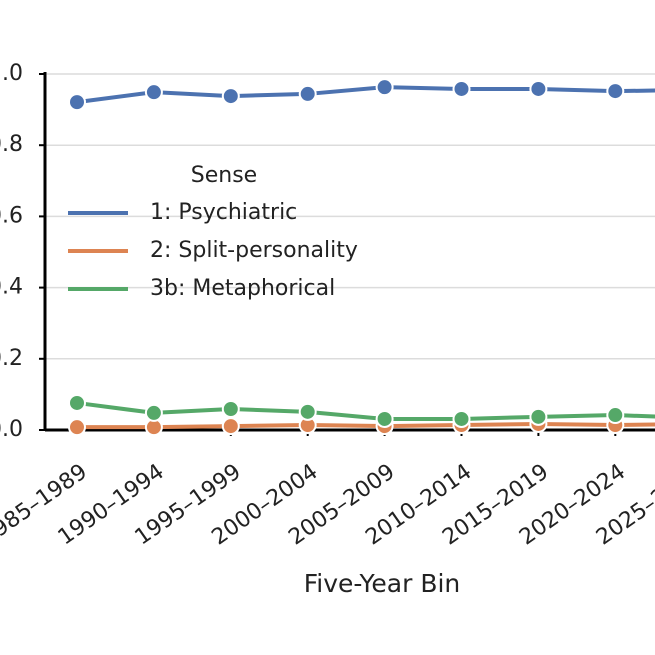 This screenshot has width=655, height=655. Describe the element at coordinates (223, 212) in the screenshot. I see `legend-label: 1: Psychiatric` at that location.